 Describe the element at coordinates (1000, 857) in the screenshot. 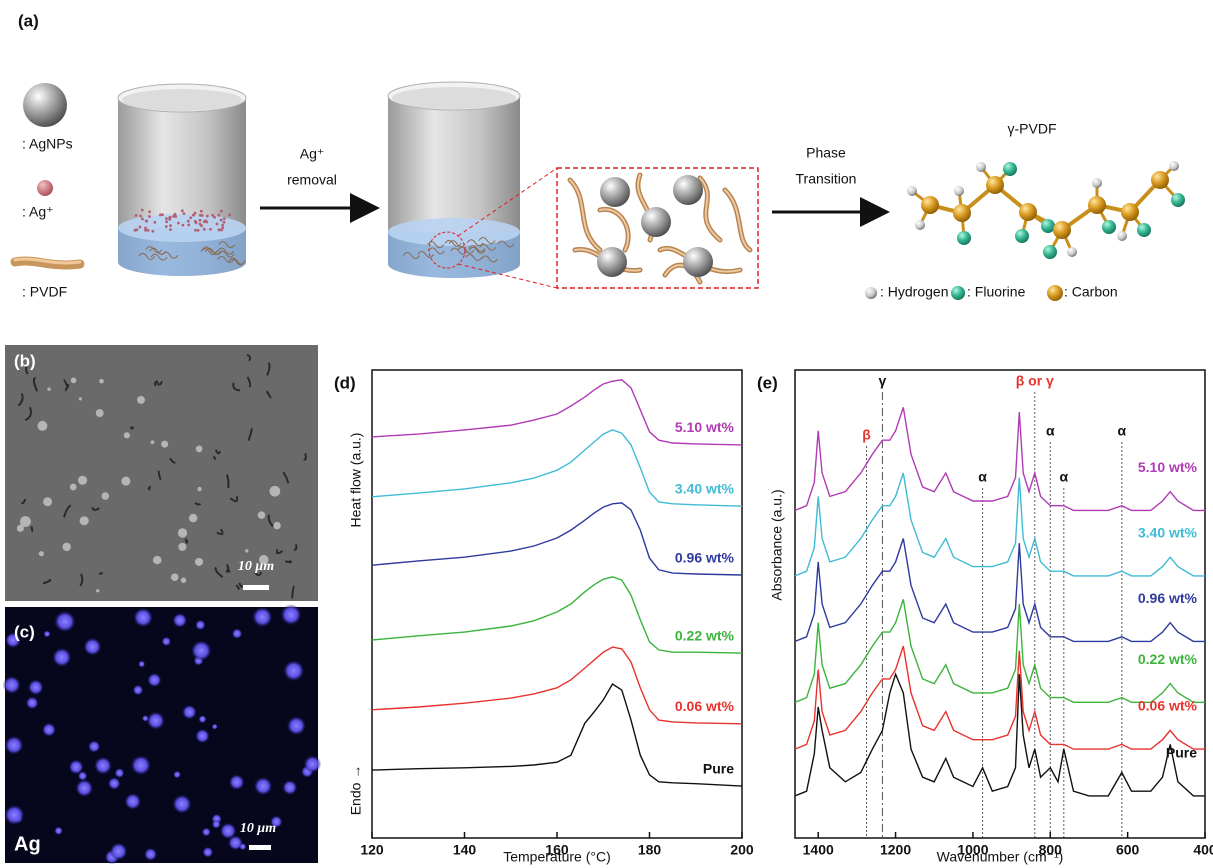

I see `x-axis-label: Wavenumber (cm⁻¹)` at that location.